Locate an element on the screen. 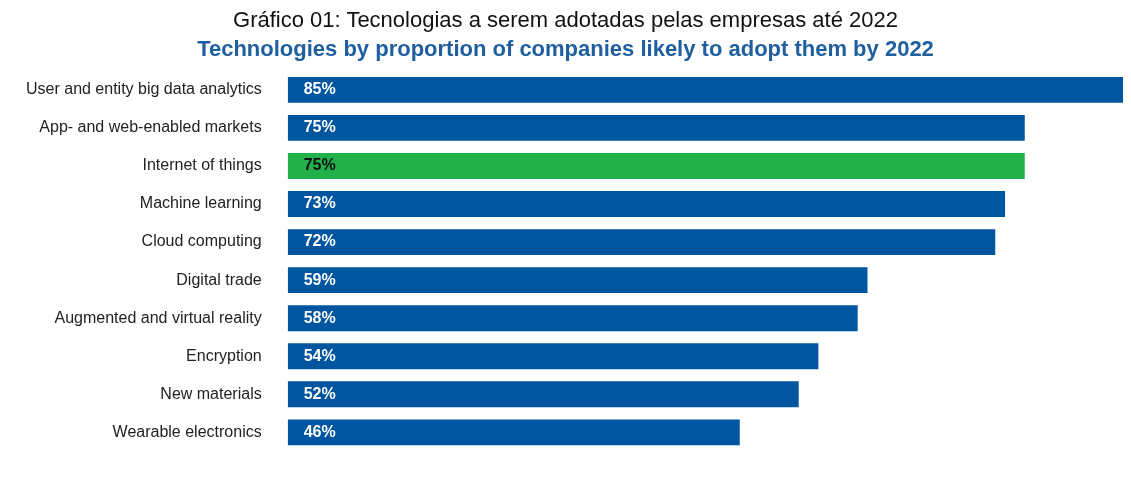 The image size is (1131, 487). y-tick-label: Digital trade is located at coordinates (219, 279).